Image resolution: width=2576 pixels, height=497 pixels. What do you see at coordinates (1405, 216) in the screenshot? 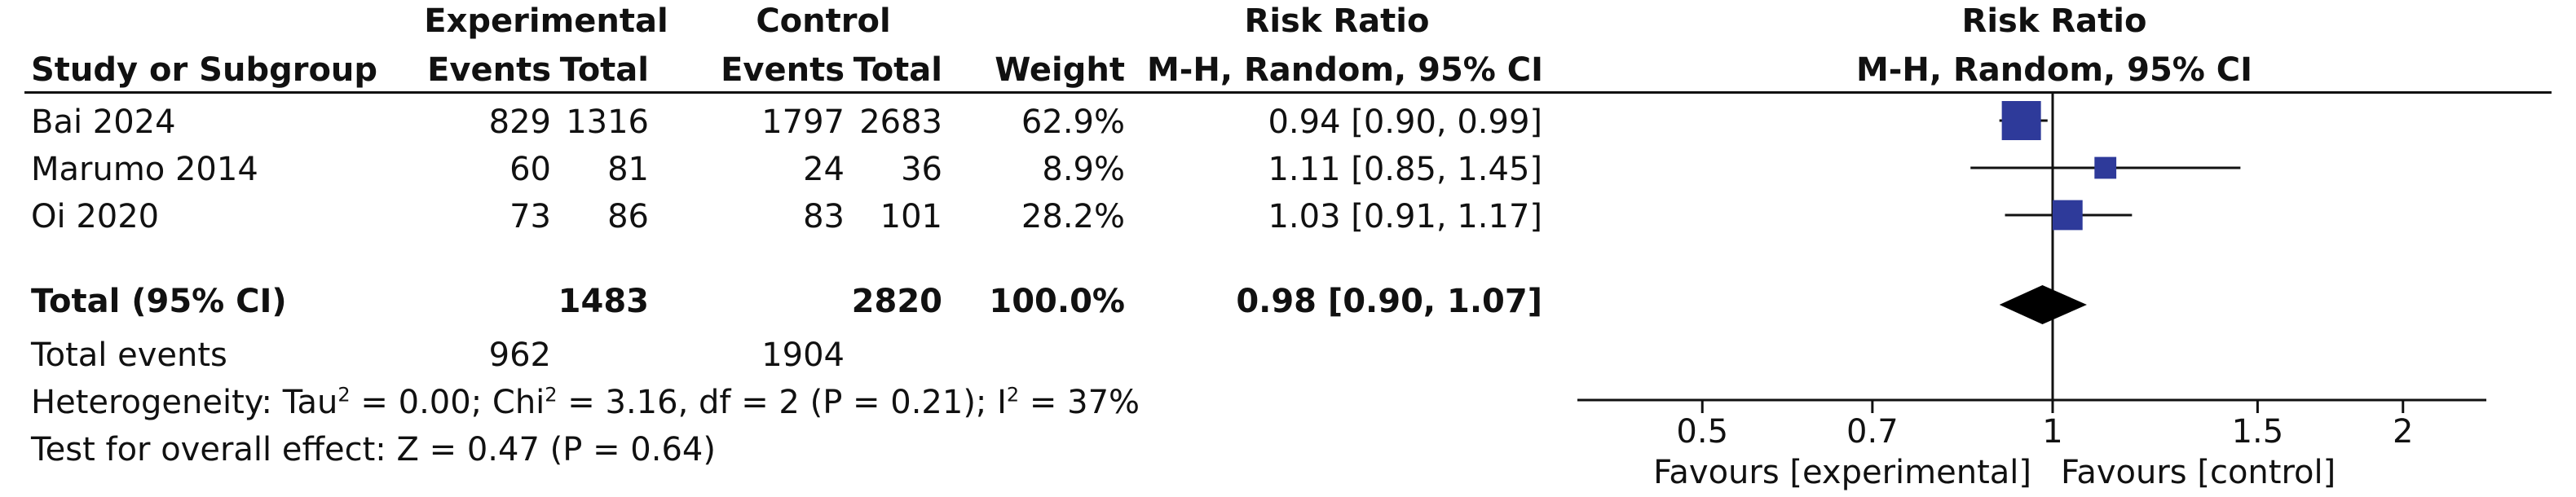
I see `study-ci: 1.03 [0.91, 1.17]` at bounding box center [1405, 216].